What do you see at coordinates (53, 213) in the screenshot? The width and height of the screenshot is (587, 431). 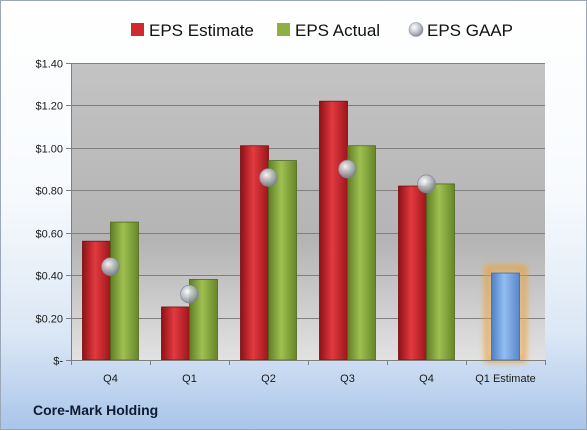 I see `y-axis: $- $0.20 $0.40 $0.60 $0.80 $1.00 $1.20 $1.40` at bounding box center [53, 213].